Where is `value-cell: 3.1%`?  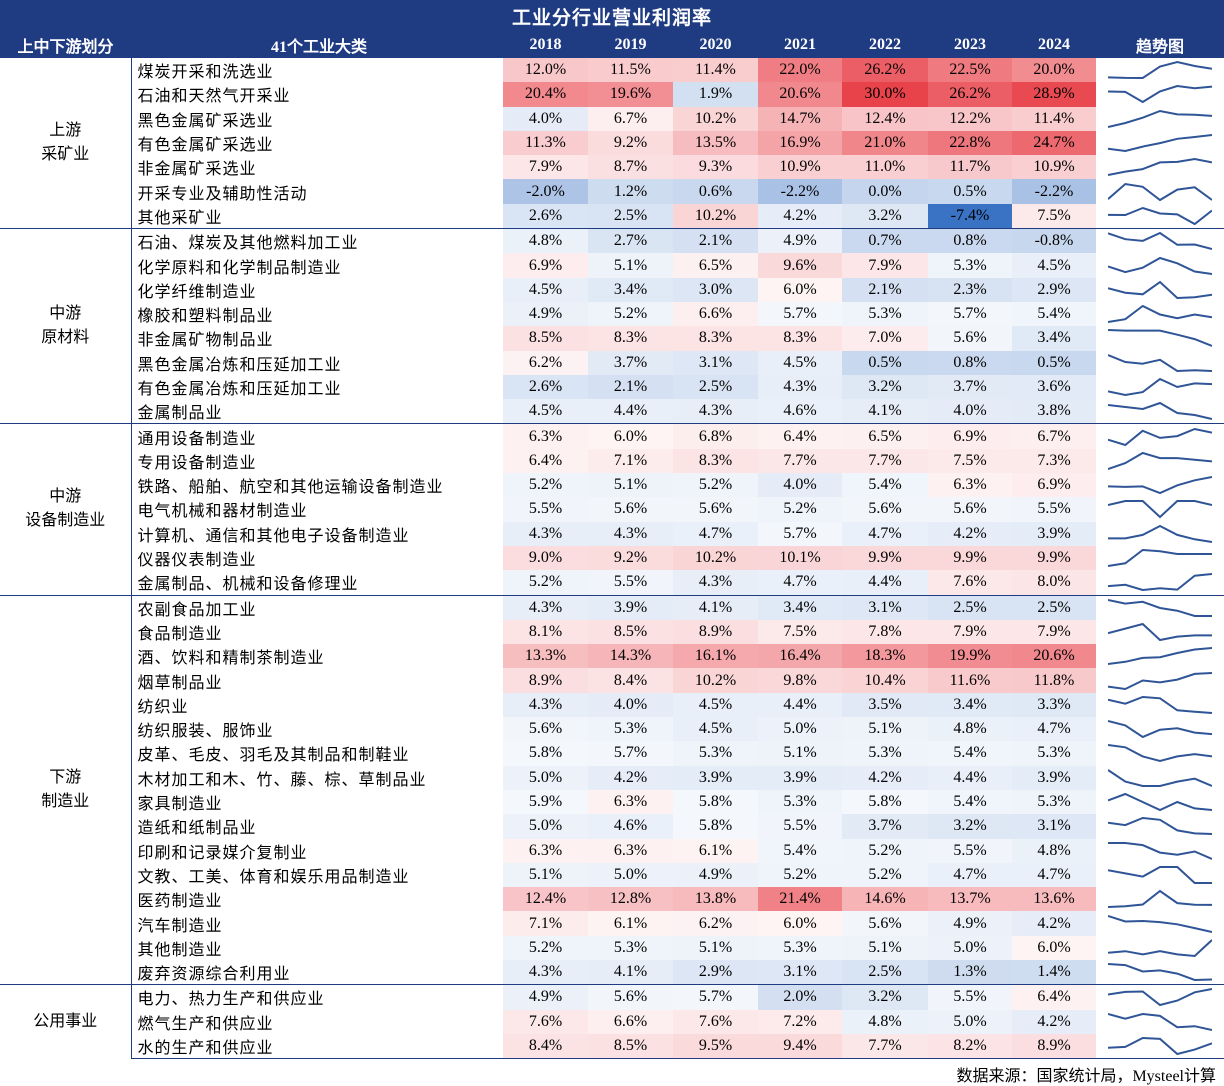 value-cell: 3.1% is located at coordinates (885, 607).